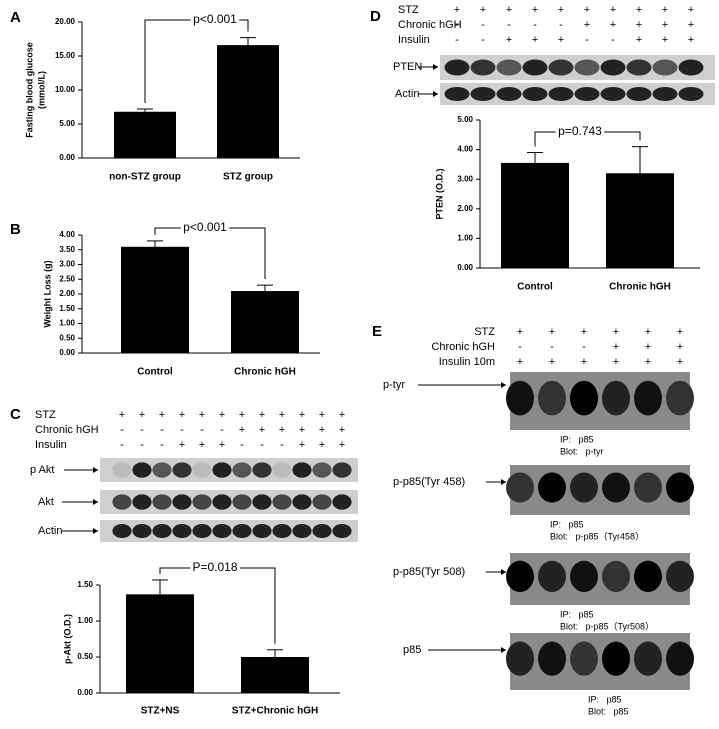  Describe the element at coordinates (47, 293) in the screenshot. I see `y-axis-label: Weight Loss (g)` at that location.